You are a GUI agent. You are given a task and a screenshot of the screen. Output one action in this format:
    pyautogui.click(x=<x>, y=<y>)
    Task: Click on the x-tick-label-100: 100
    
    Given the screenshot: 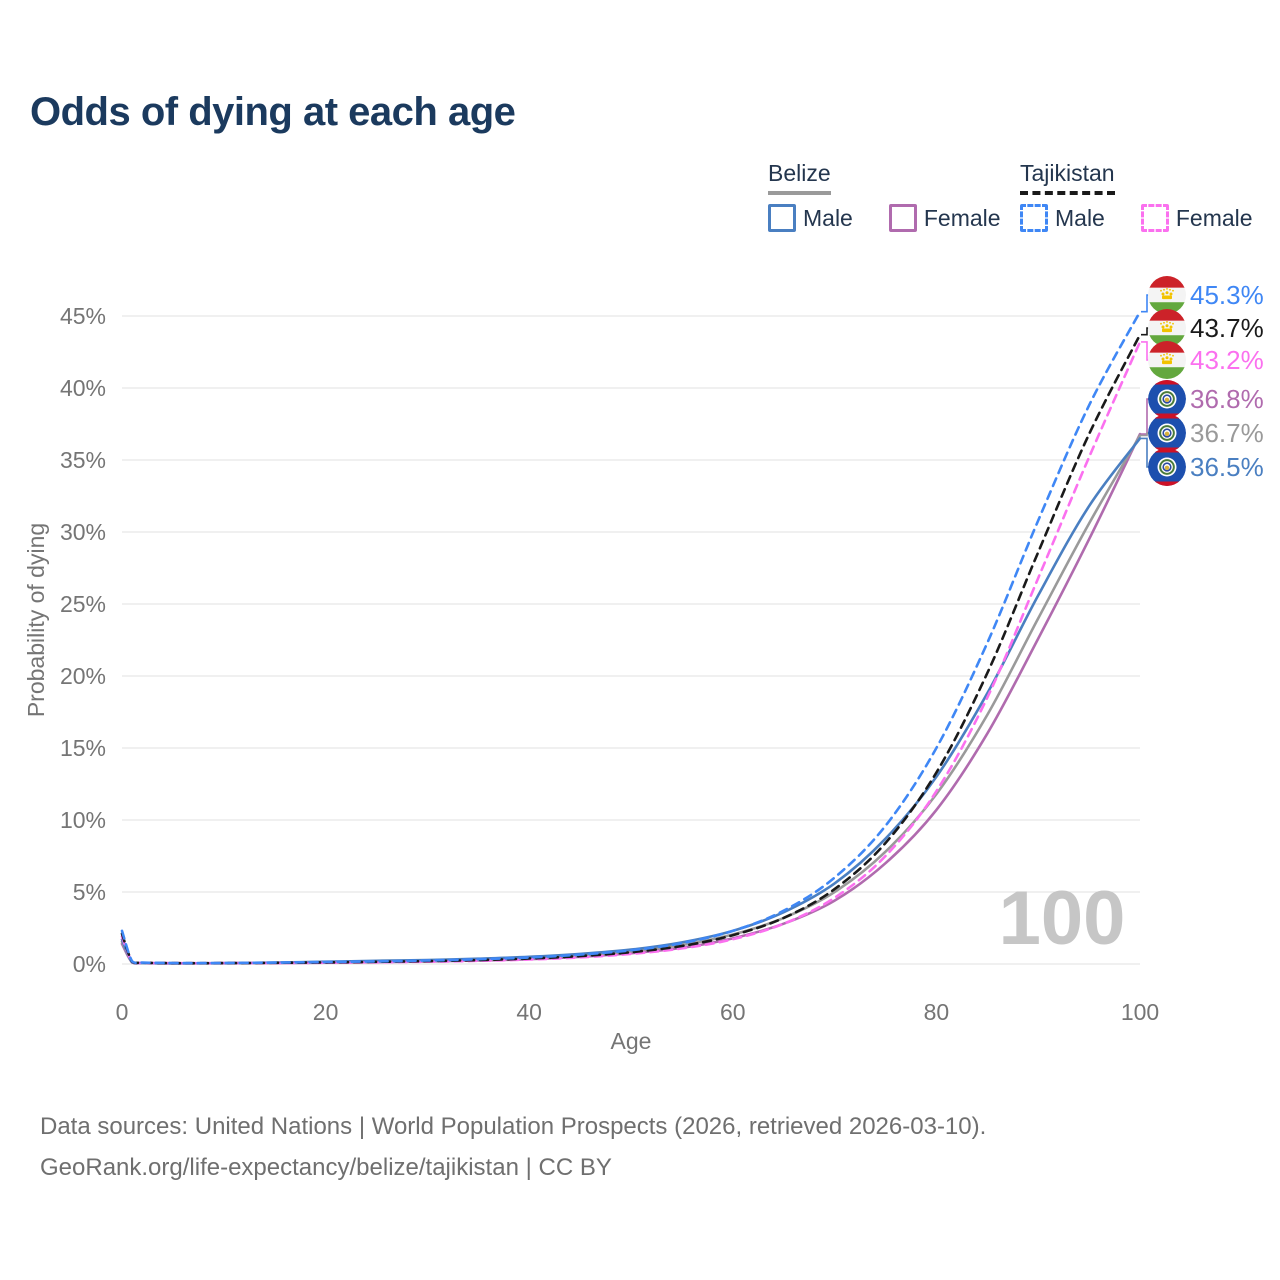 What is the action you would take?
    pyautogui.click(x=1140, y=1012)
    